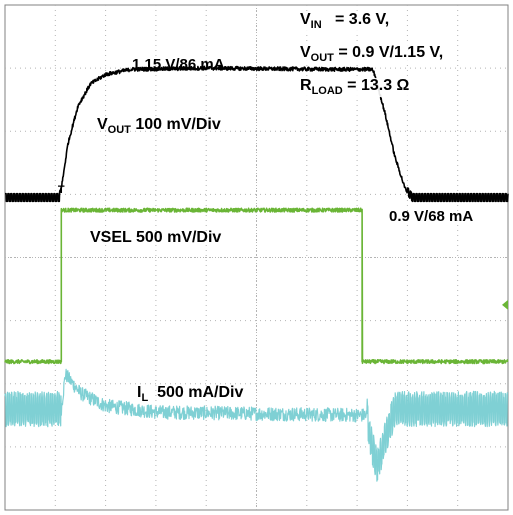 The height and width of the screenshot is (515, 513). What do you see at coordinates (145, 398) in the screenshot?
I see `il-label-sub: L` at bounding box center [145, 398].